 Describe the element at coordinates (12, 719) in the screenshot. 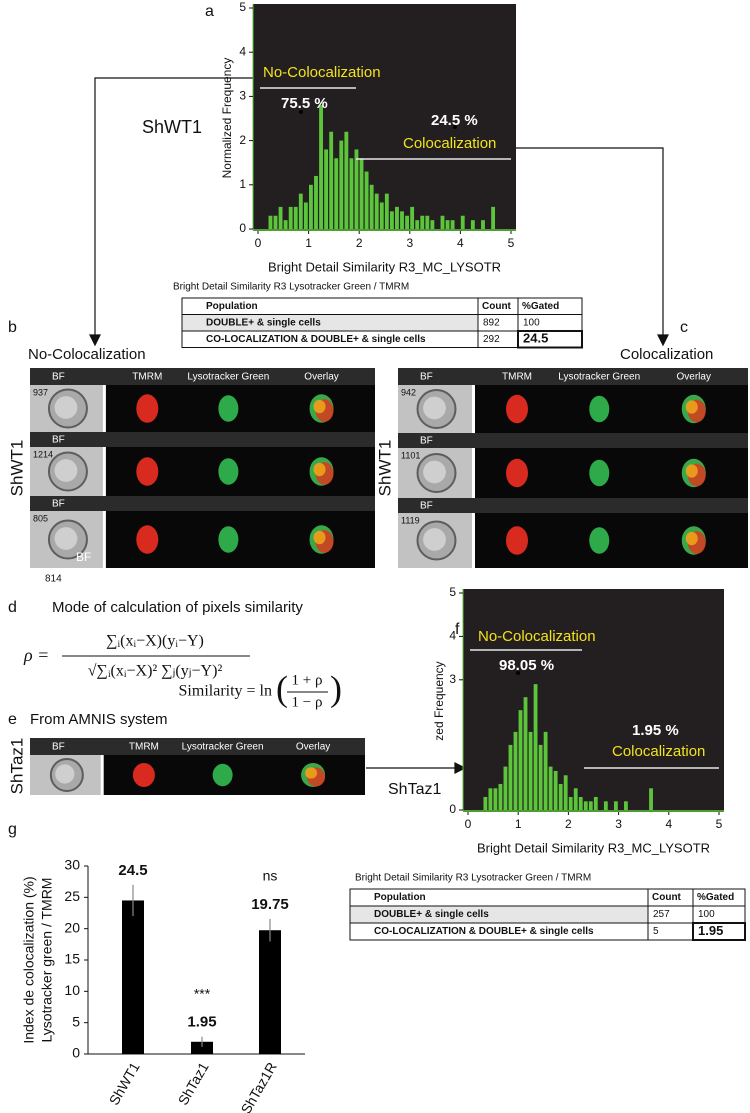

I see `panel-letter: e` at that location.